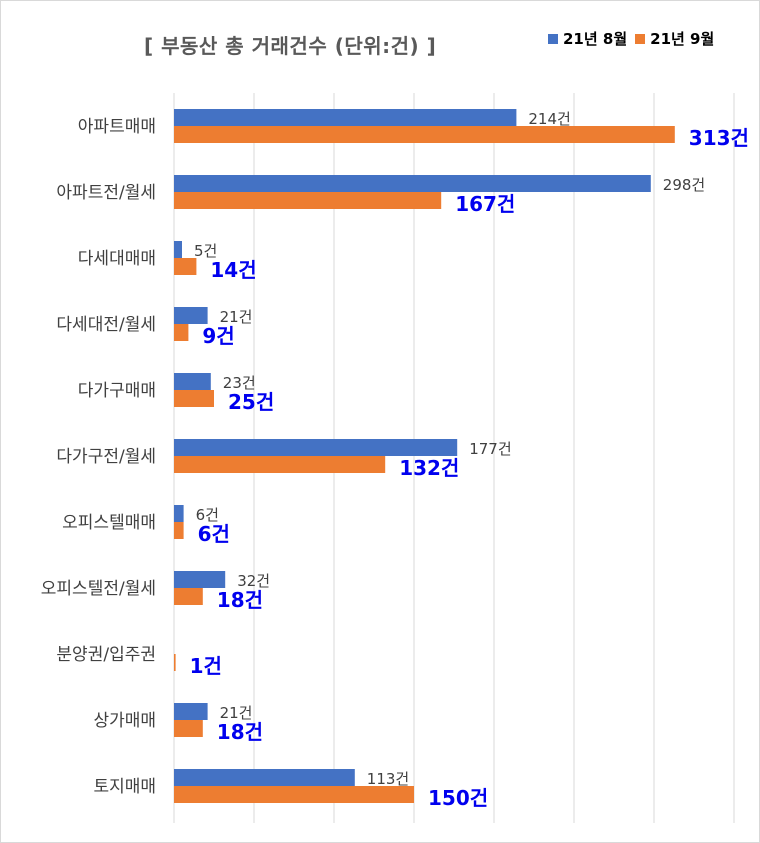 The width and height of the screenshot is (760, 843). Describe the element at coordinates (109, 523) in the screenshot. I see `category-label: 오피스텔매매` at that location.